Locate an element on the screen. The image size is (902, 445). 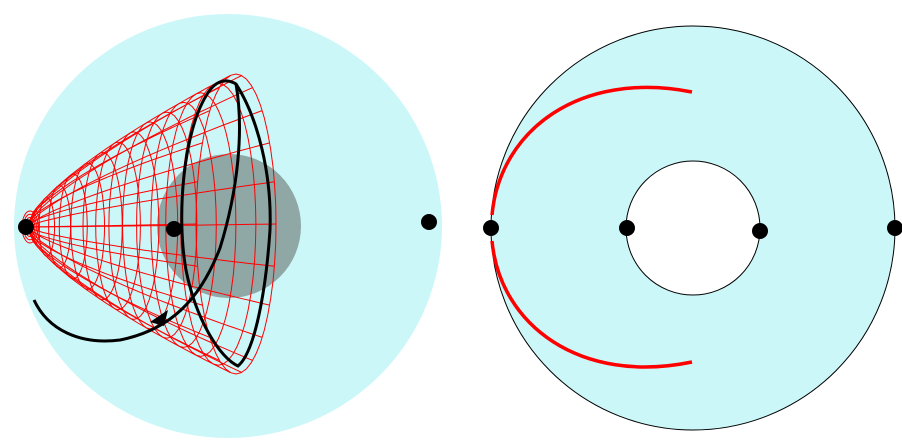
gray-shadow-disk is located at coordinates (229, 226).